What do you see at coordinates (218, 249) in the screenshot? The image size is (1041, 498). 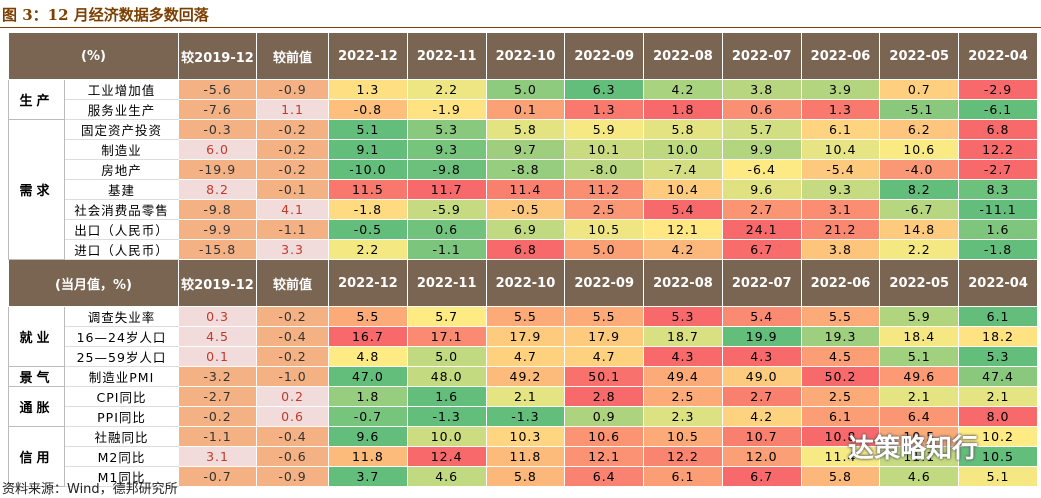 I see `change-cell: -15.8` at bounding box center [218, 249].